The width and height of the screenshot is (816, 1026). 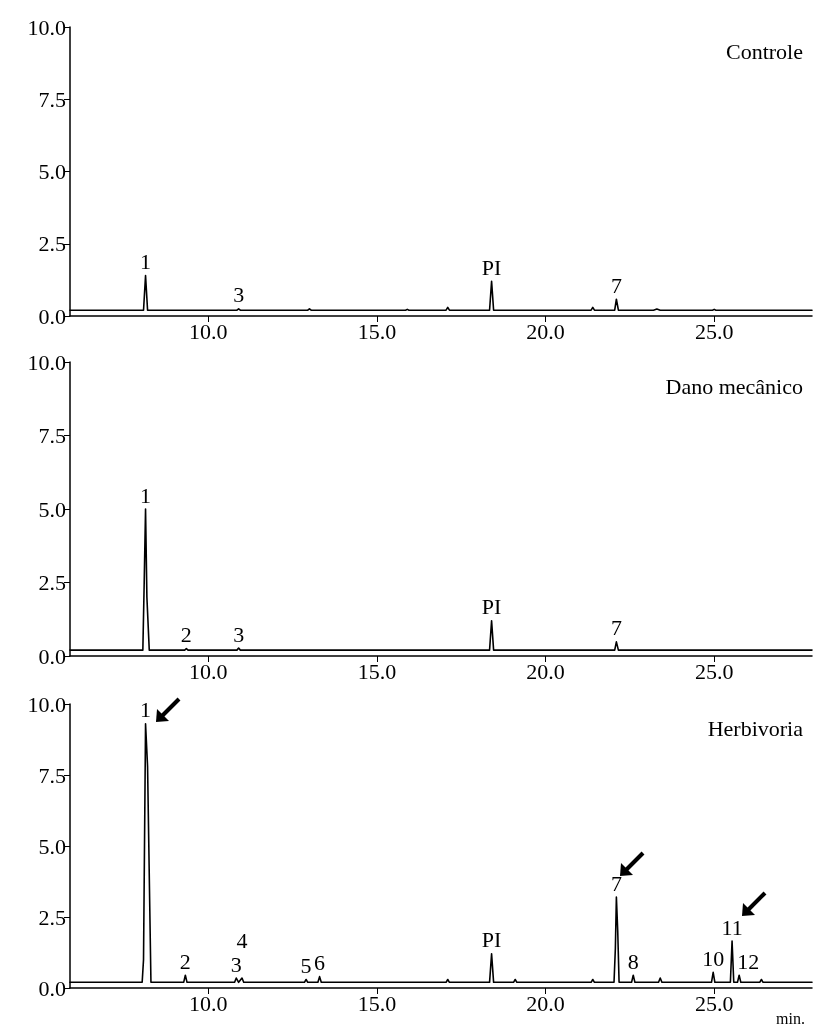 What do you see at coordinates (765, 51) in the screenshot?
I see `text: Controle` at bounding box center [765, 51].